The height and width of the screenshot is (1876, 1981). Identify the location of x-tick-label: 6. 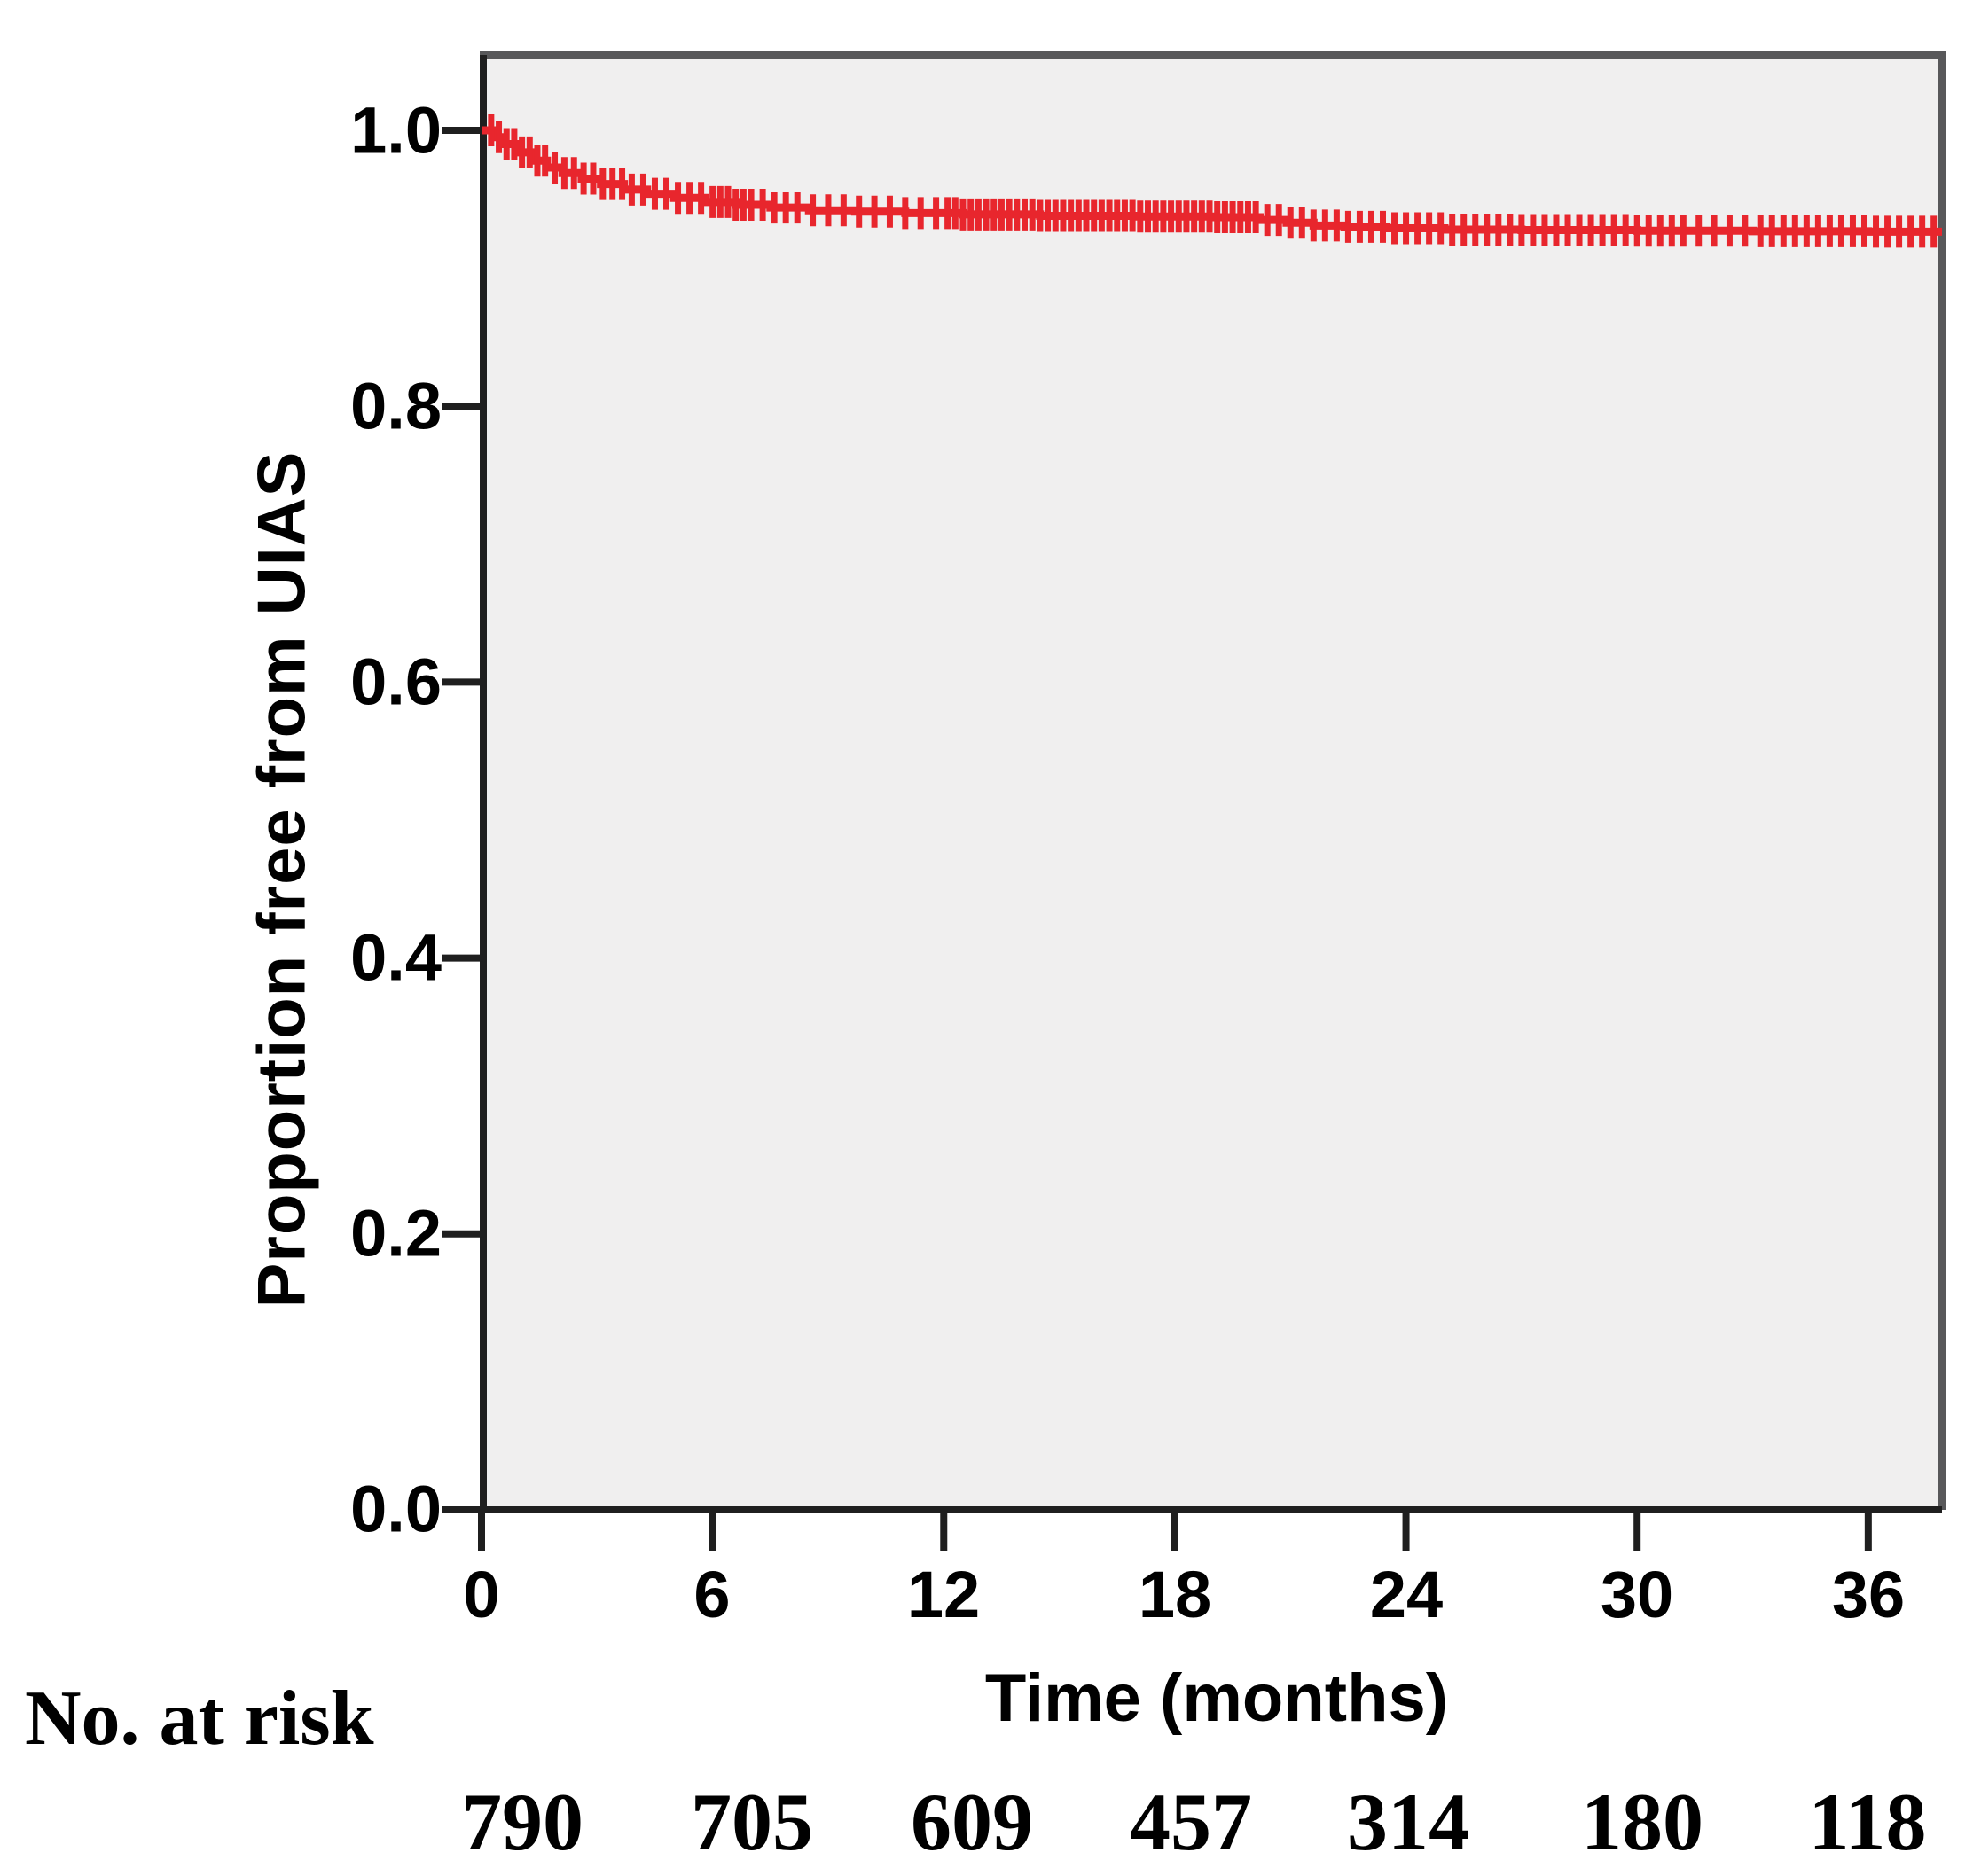
(712, 1594).